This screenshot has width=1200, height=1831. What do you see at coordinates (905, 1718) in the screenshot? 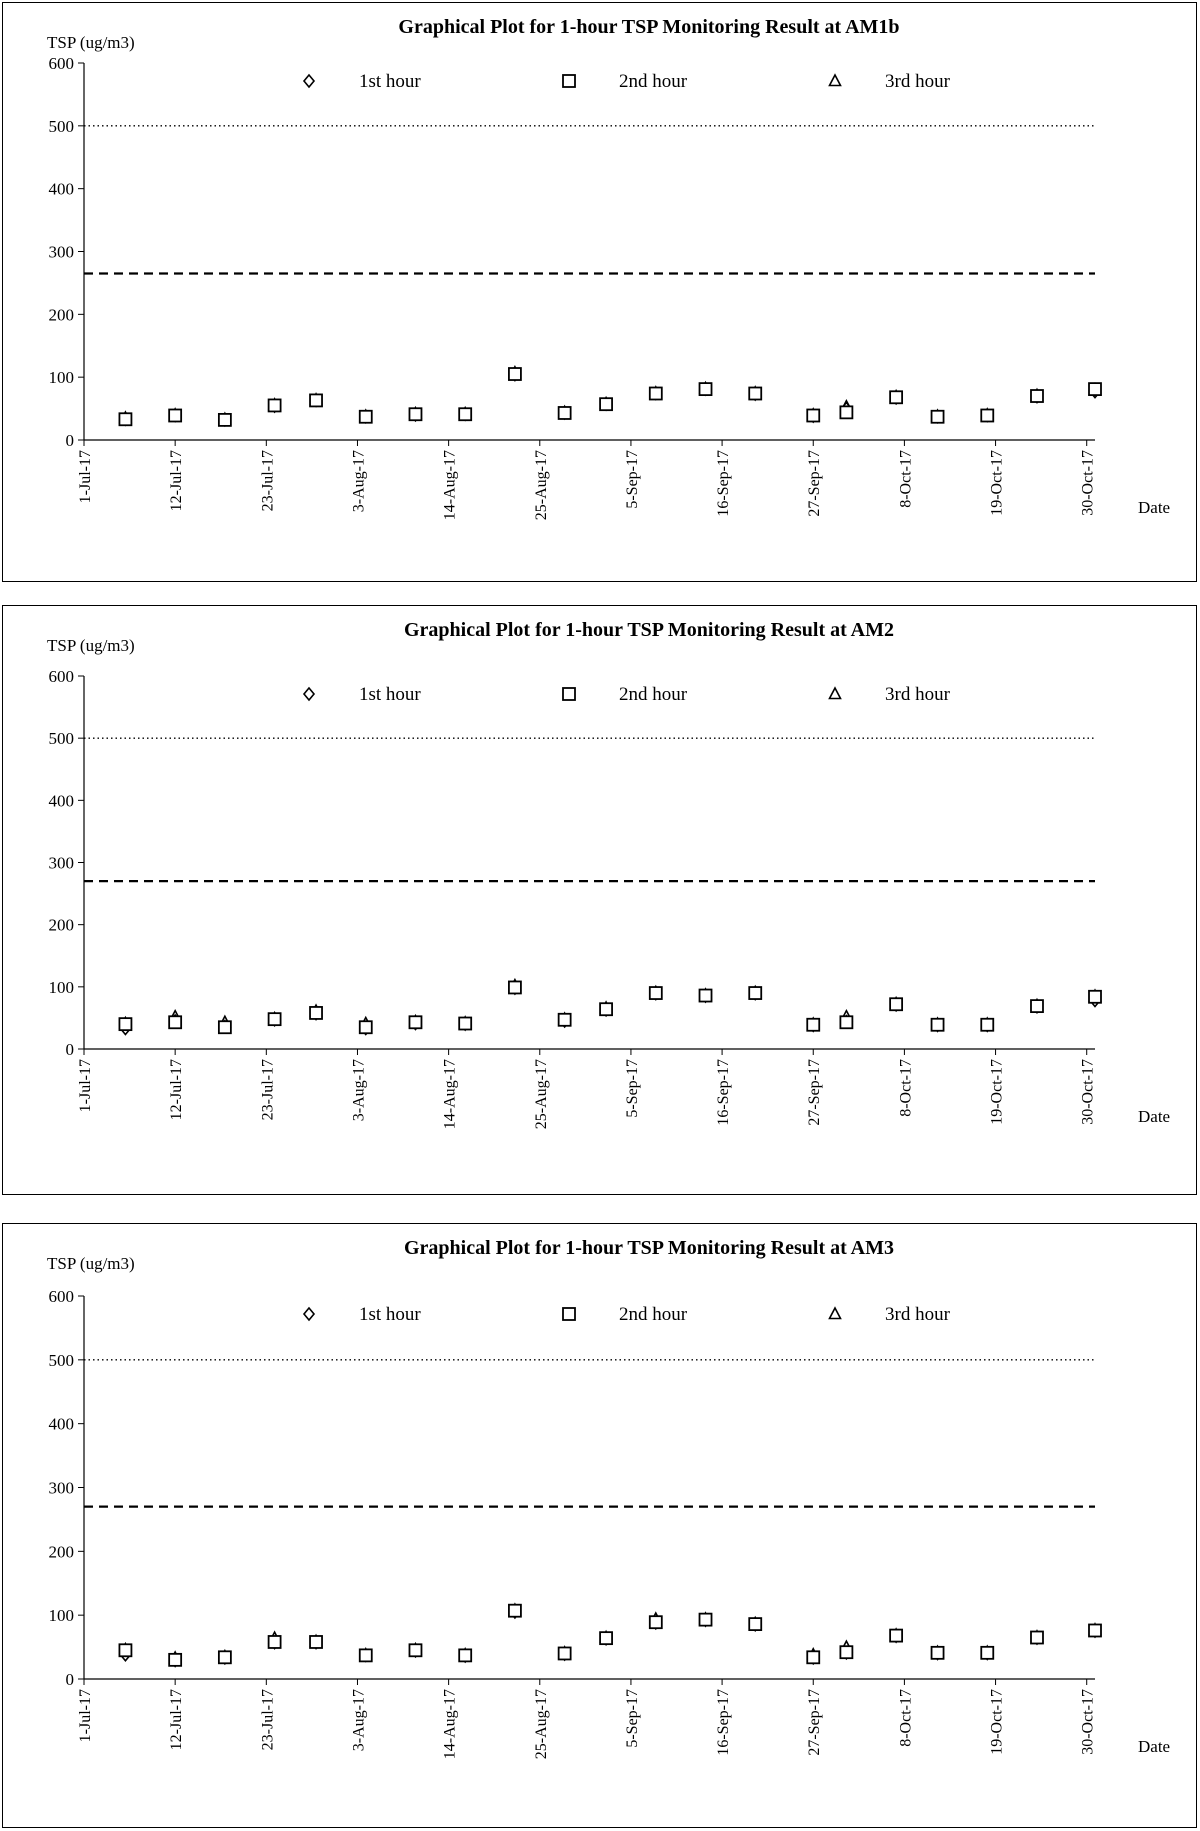
I see `x-tick-label: 8-Oct-17` at bounding box center [905, 1718].